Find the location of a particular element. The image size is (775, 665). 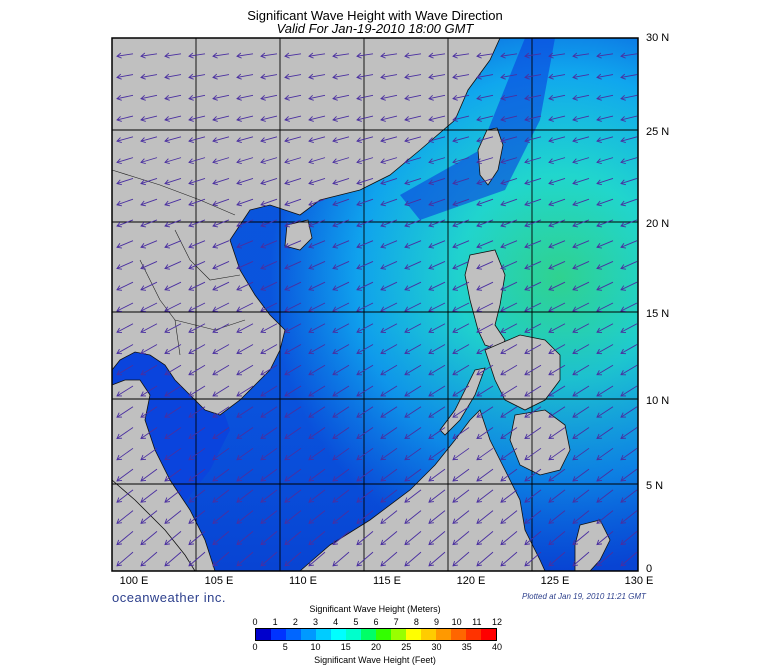

lon-label-120e: 120 E is located at coordinates (471, 581).